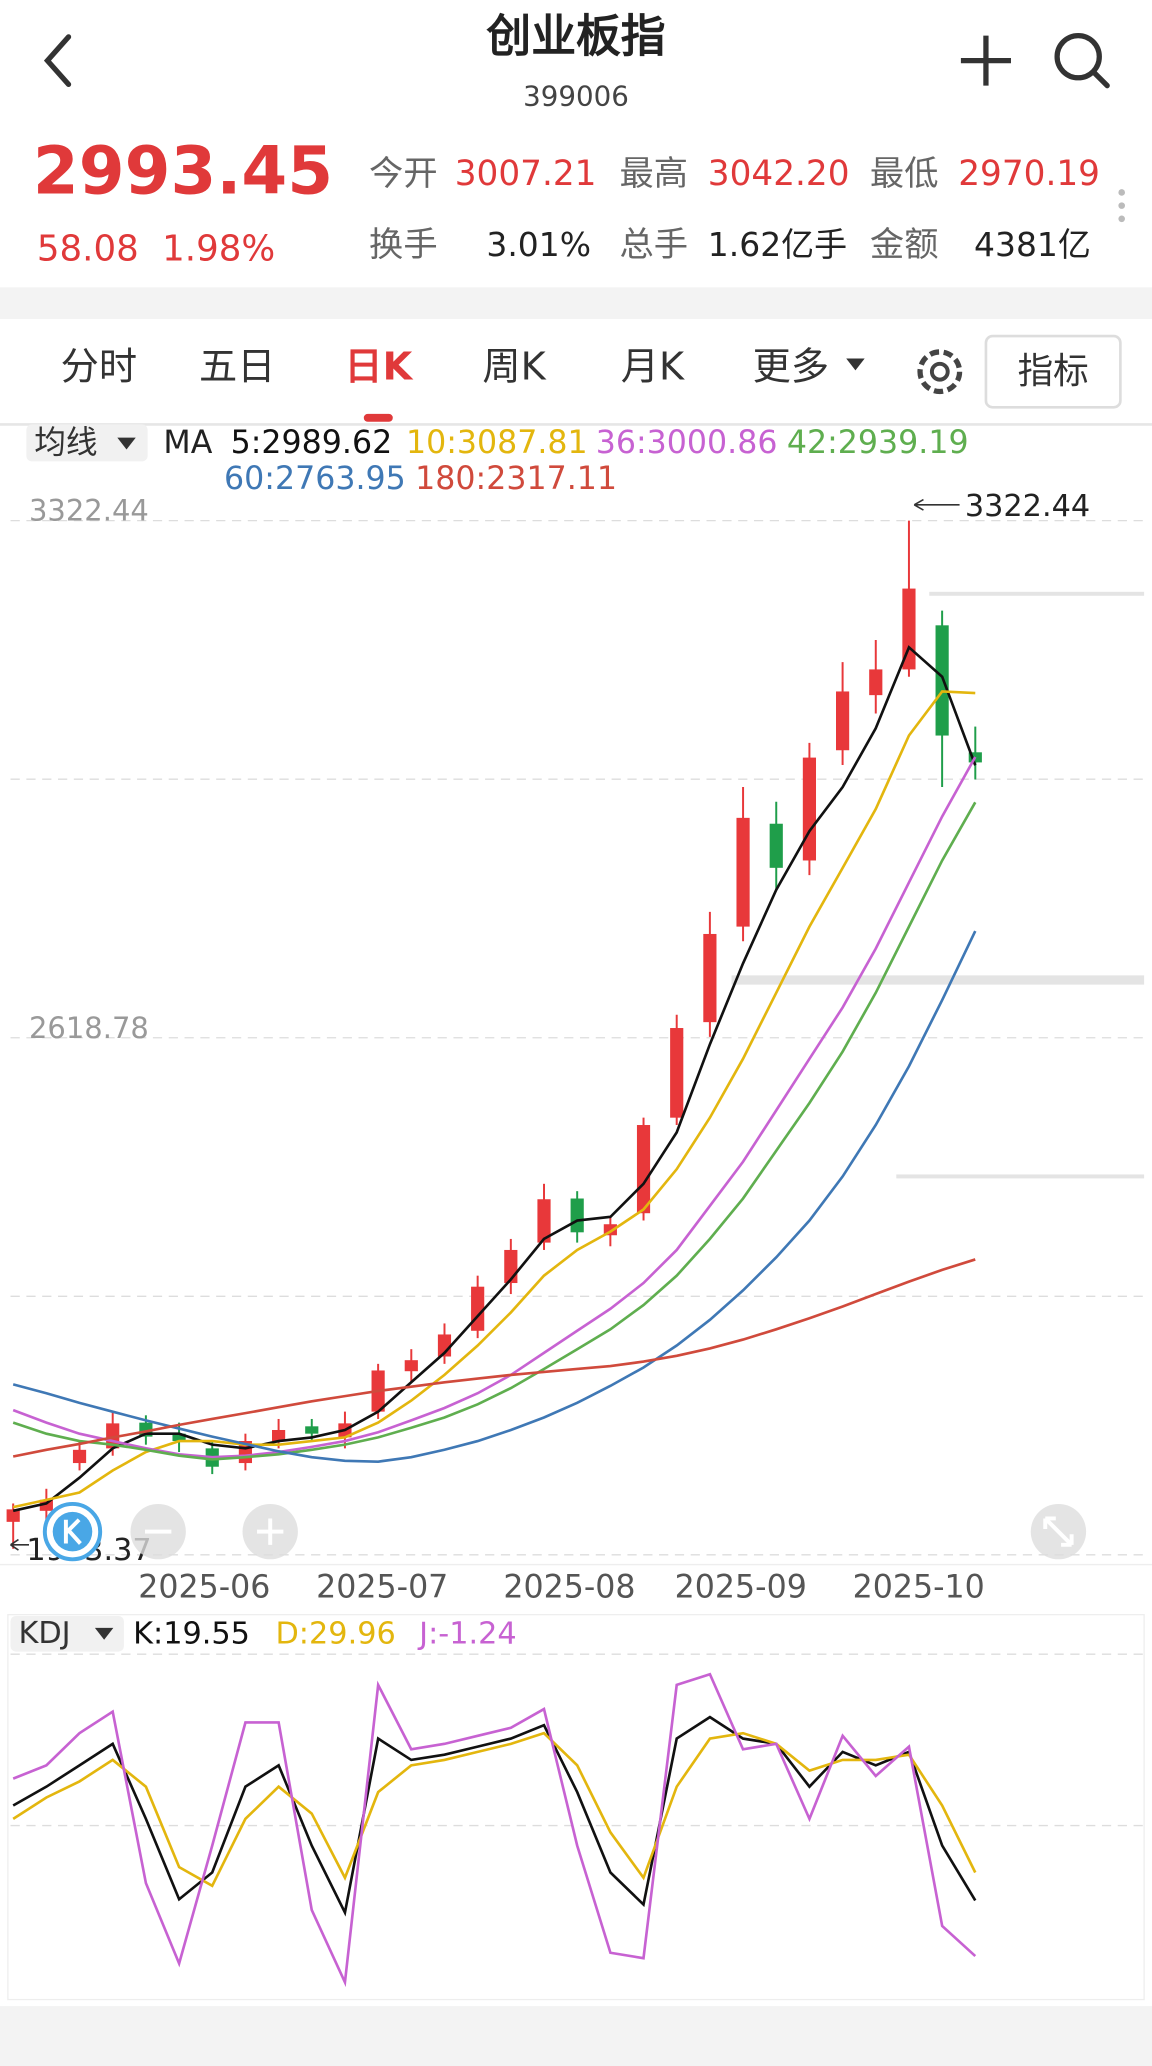 The width and height of the screenshot is (1152, 2066). Describe the element at coordinates (477, 1633) in the screenshot. I see `legend-value: -1.24` at that location.